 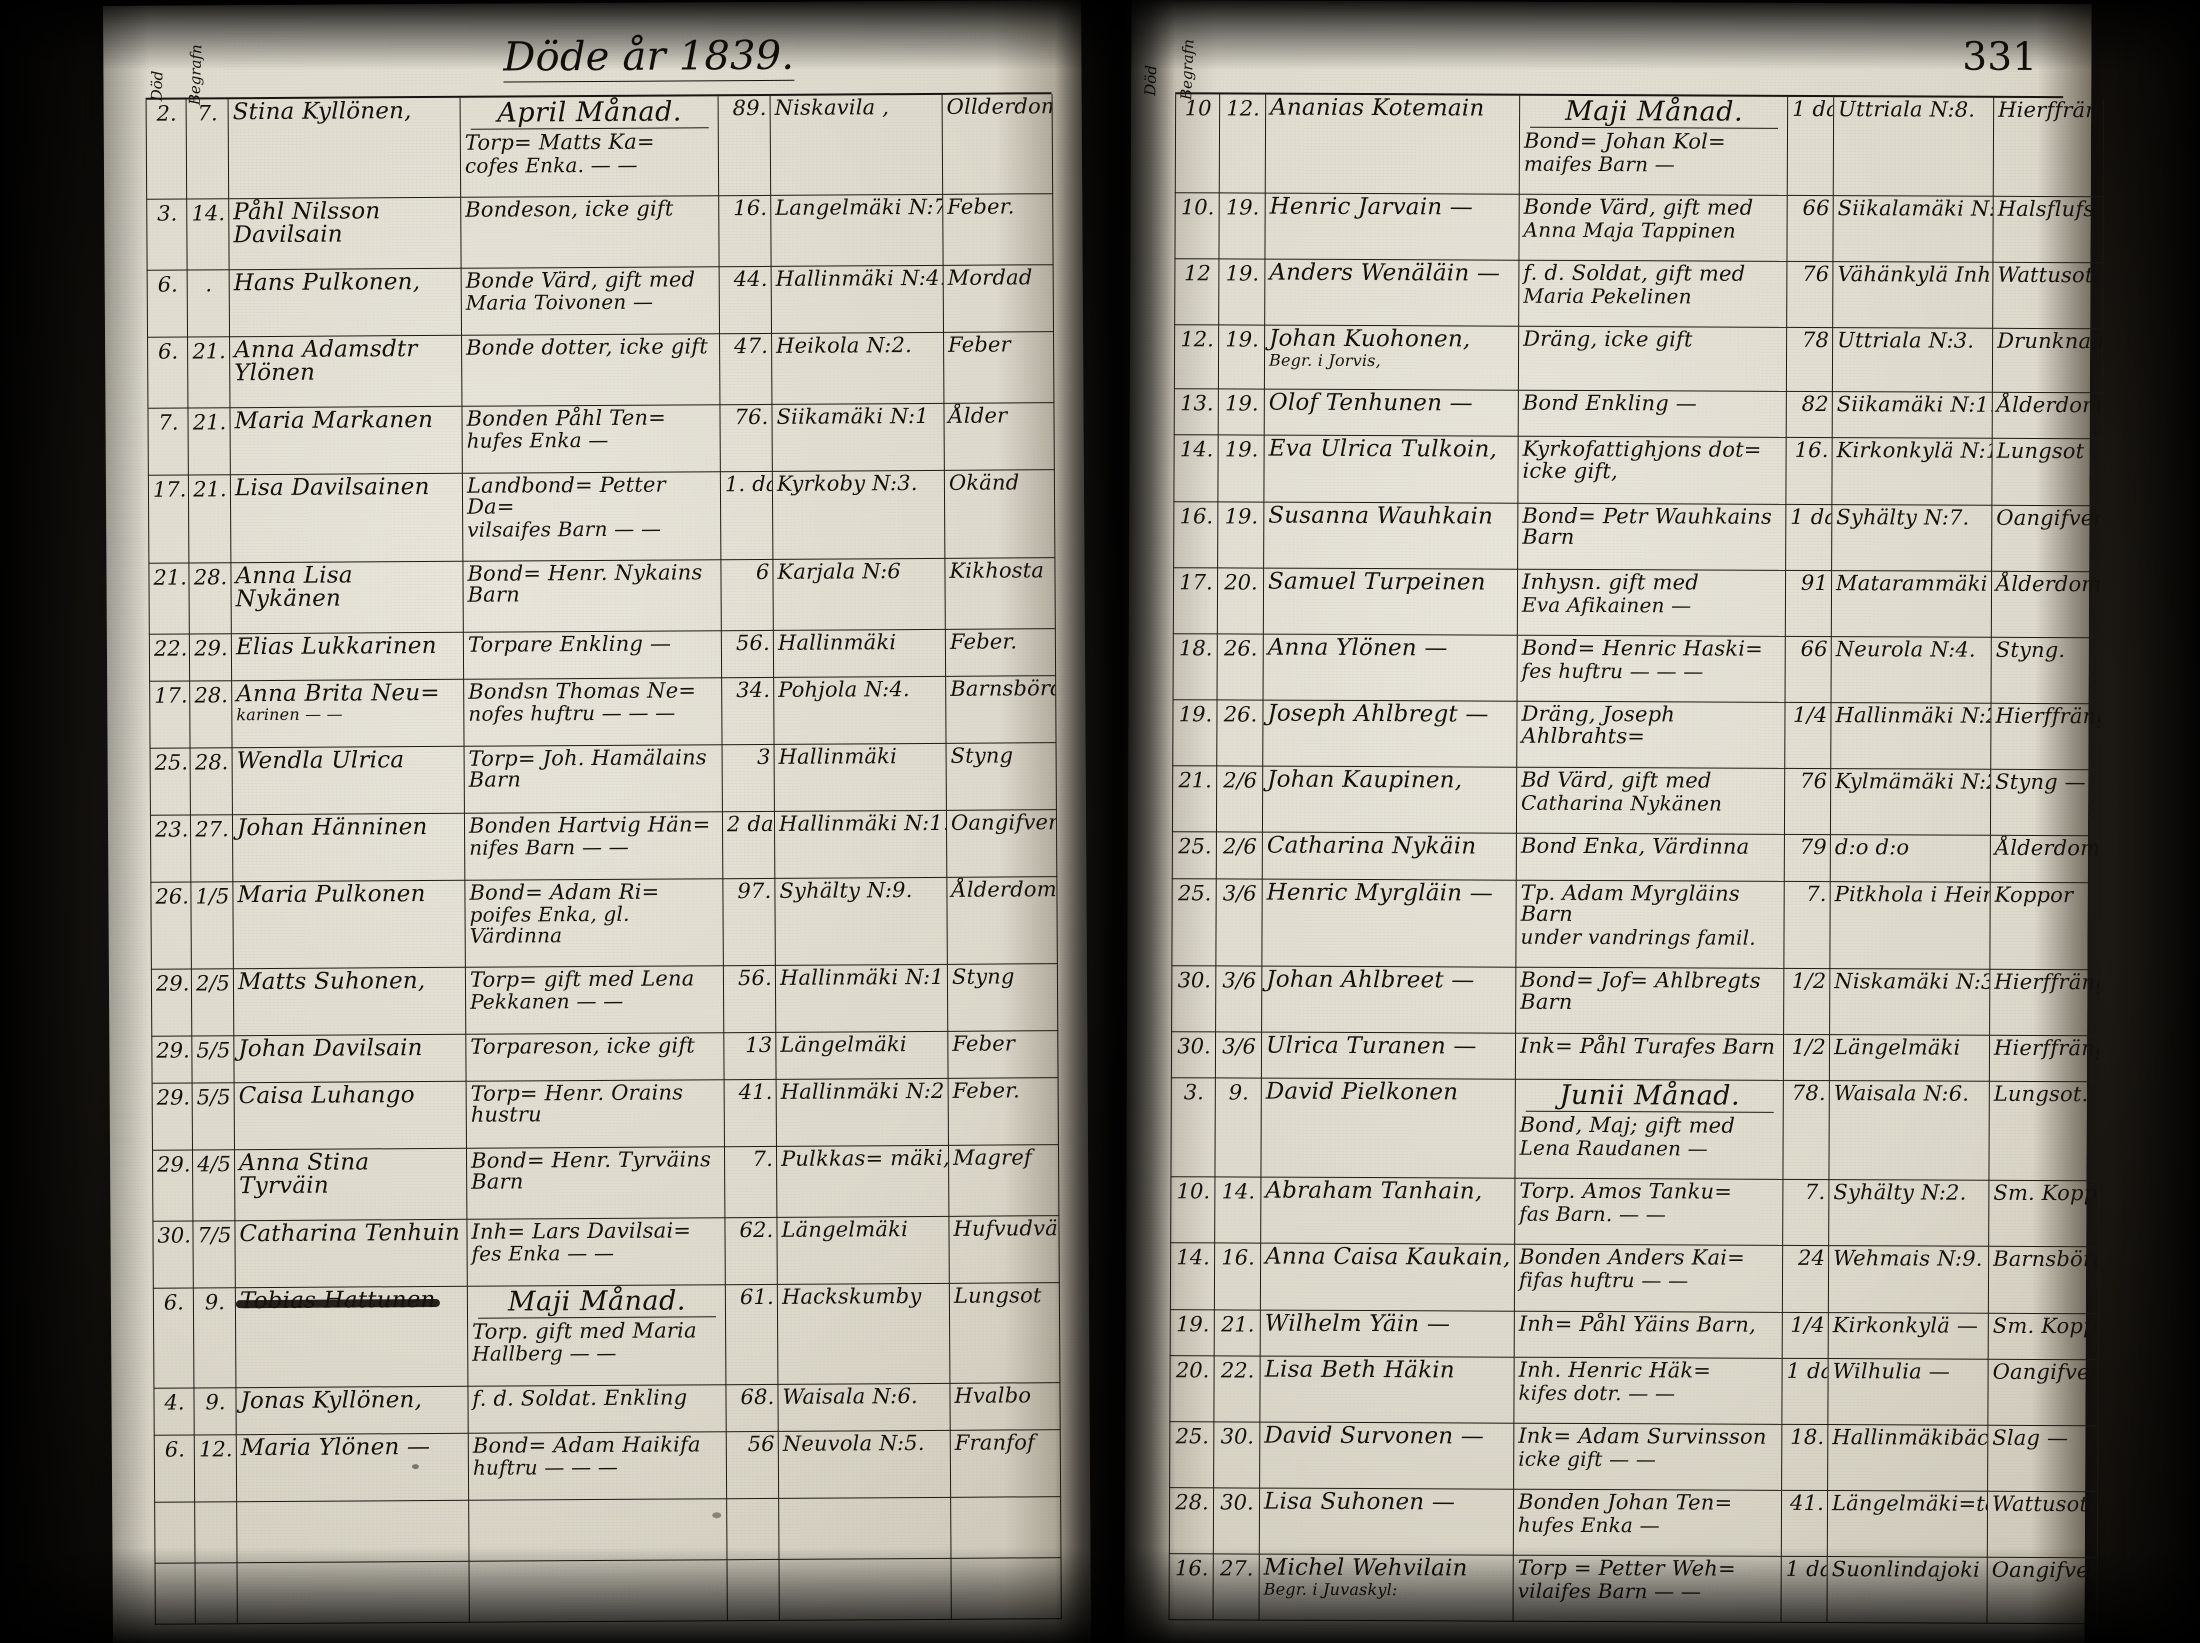 What do you see at coordinates (856, 144) in the screenshot?
I see `cell-place: Niskavila ,` at bounding box center [856, 144].